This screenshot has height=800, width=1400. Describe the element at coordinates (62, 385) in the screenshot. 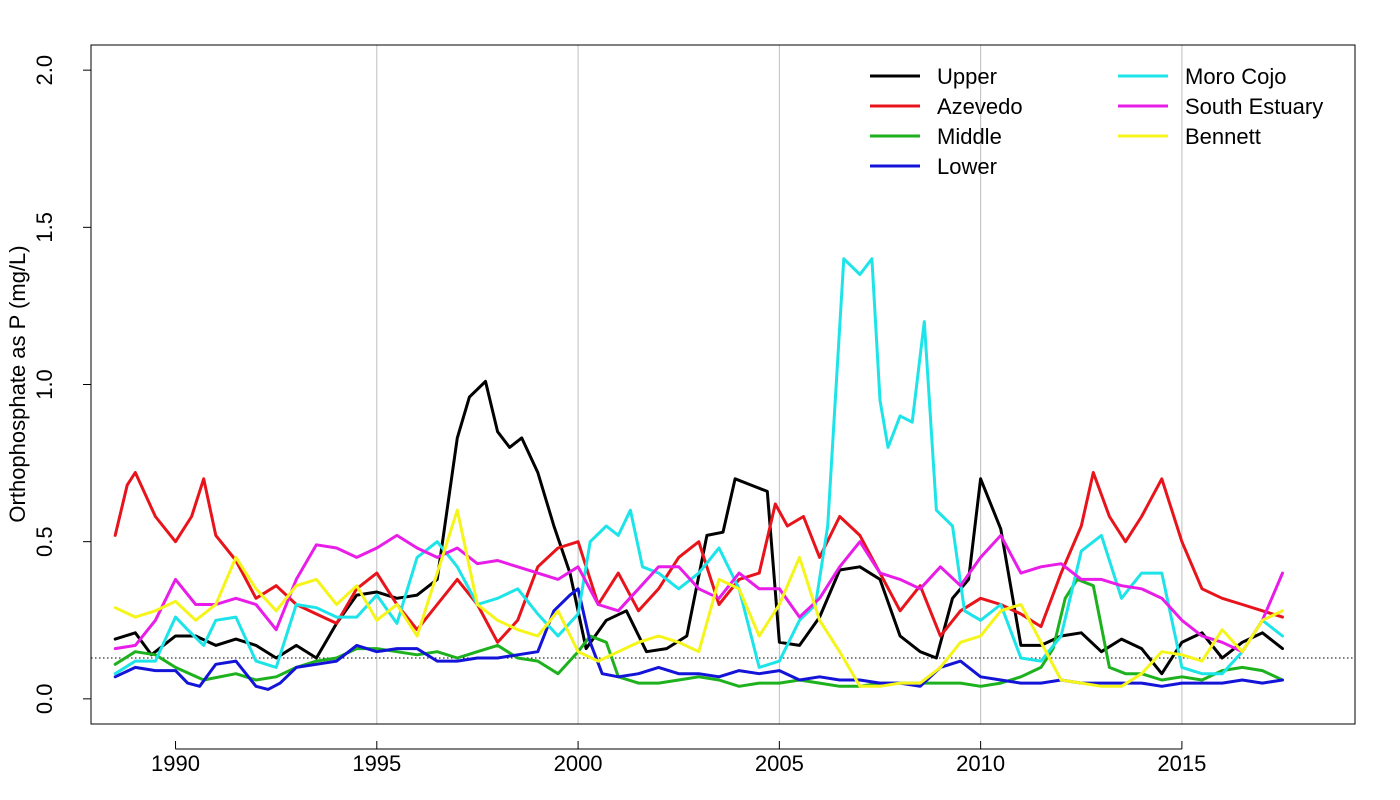

I see `y-axis: 0.0 0.5 1.0 1.5 2.0` at that location.